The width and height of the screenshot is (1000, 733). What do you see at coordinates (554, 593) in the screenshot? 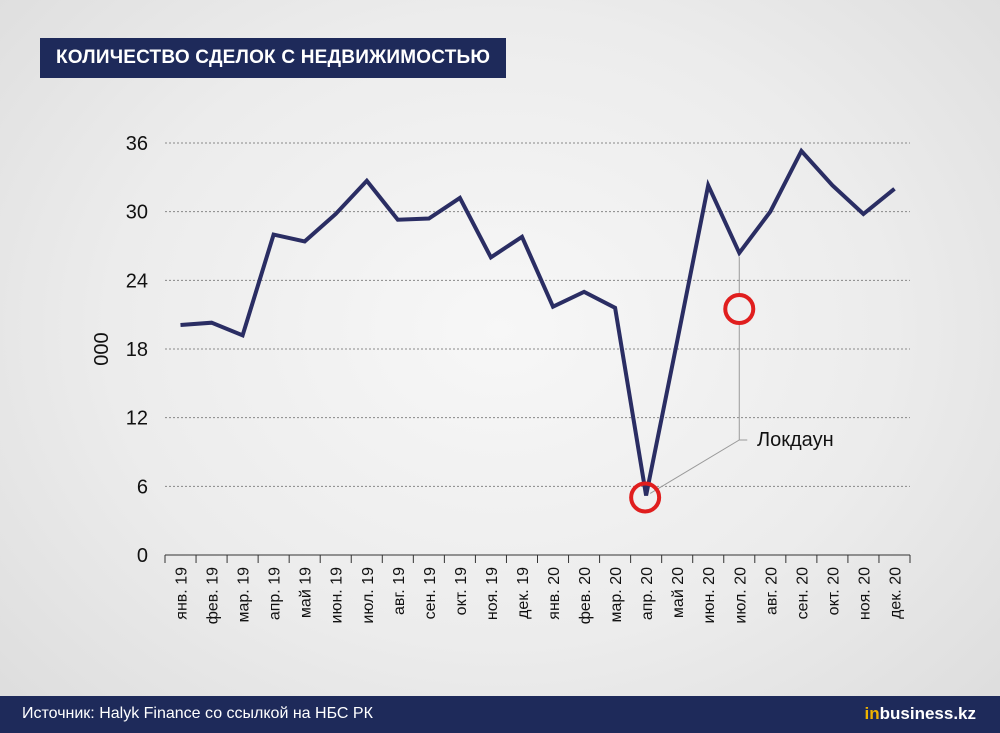
I see `x-tick-label: янв. 20` at bounding box center [554, 593].